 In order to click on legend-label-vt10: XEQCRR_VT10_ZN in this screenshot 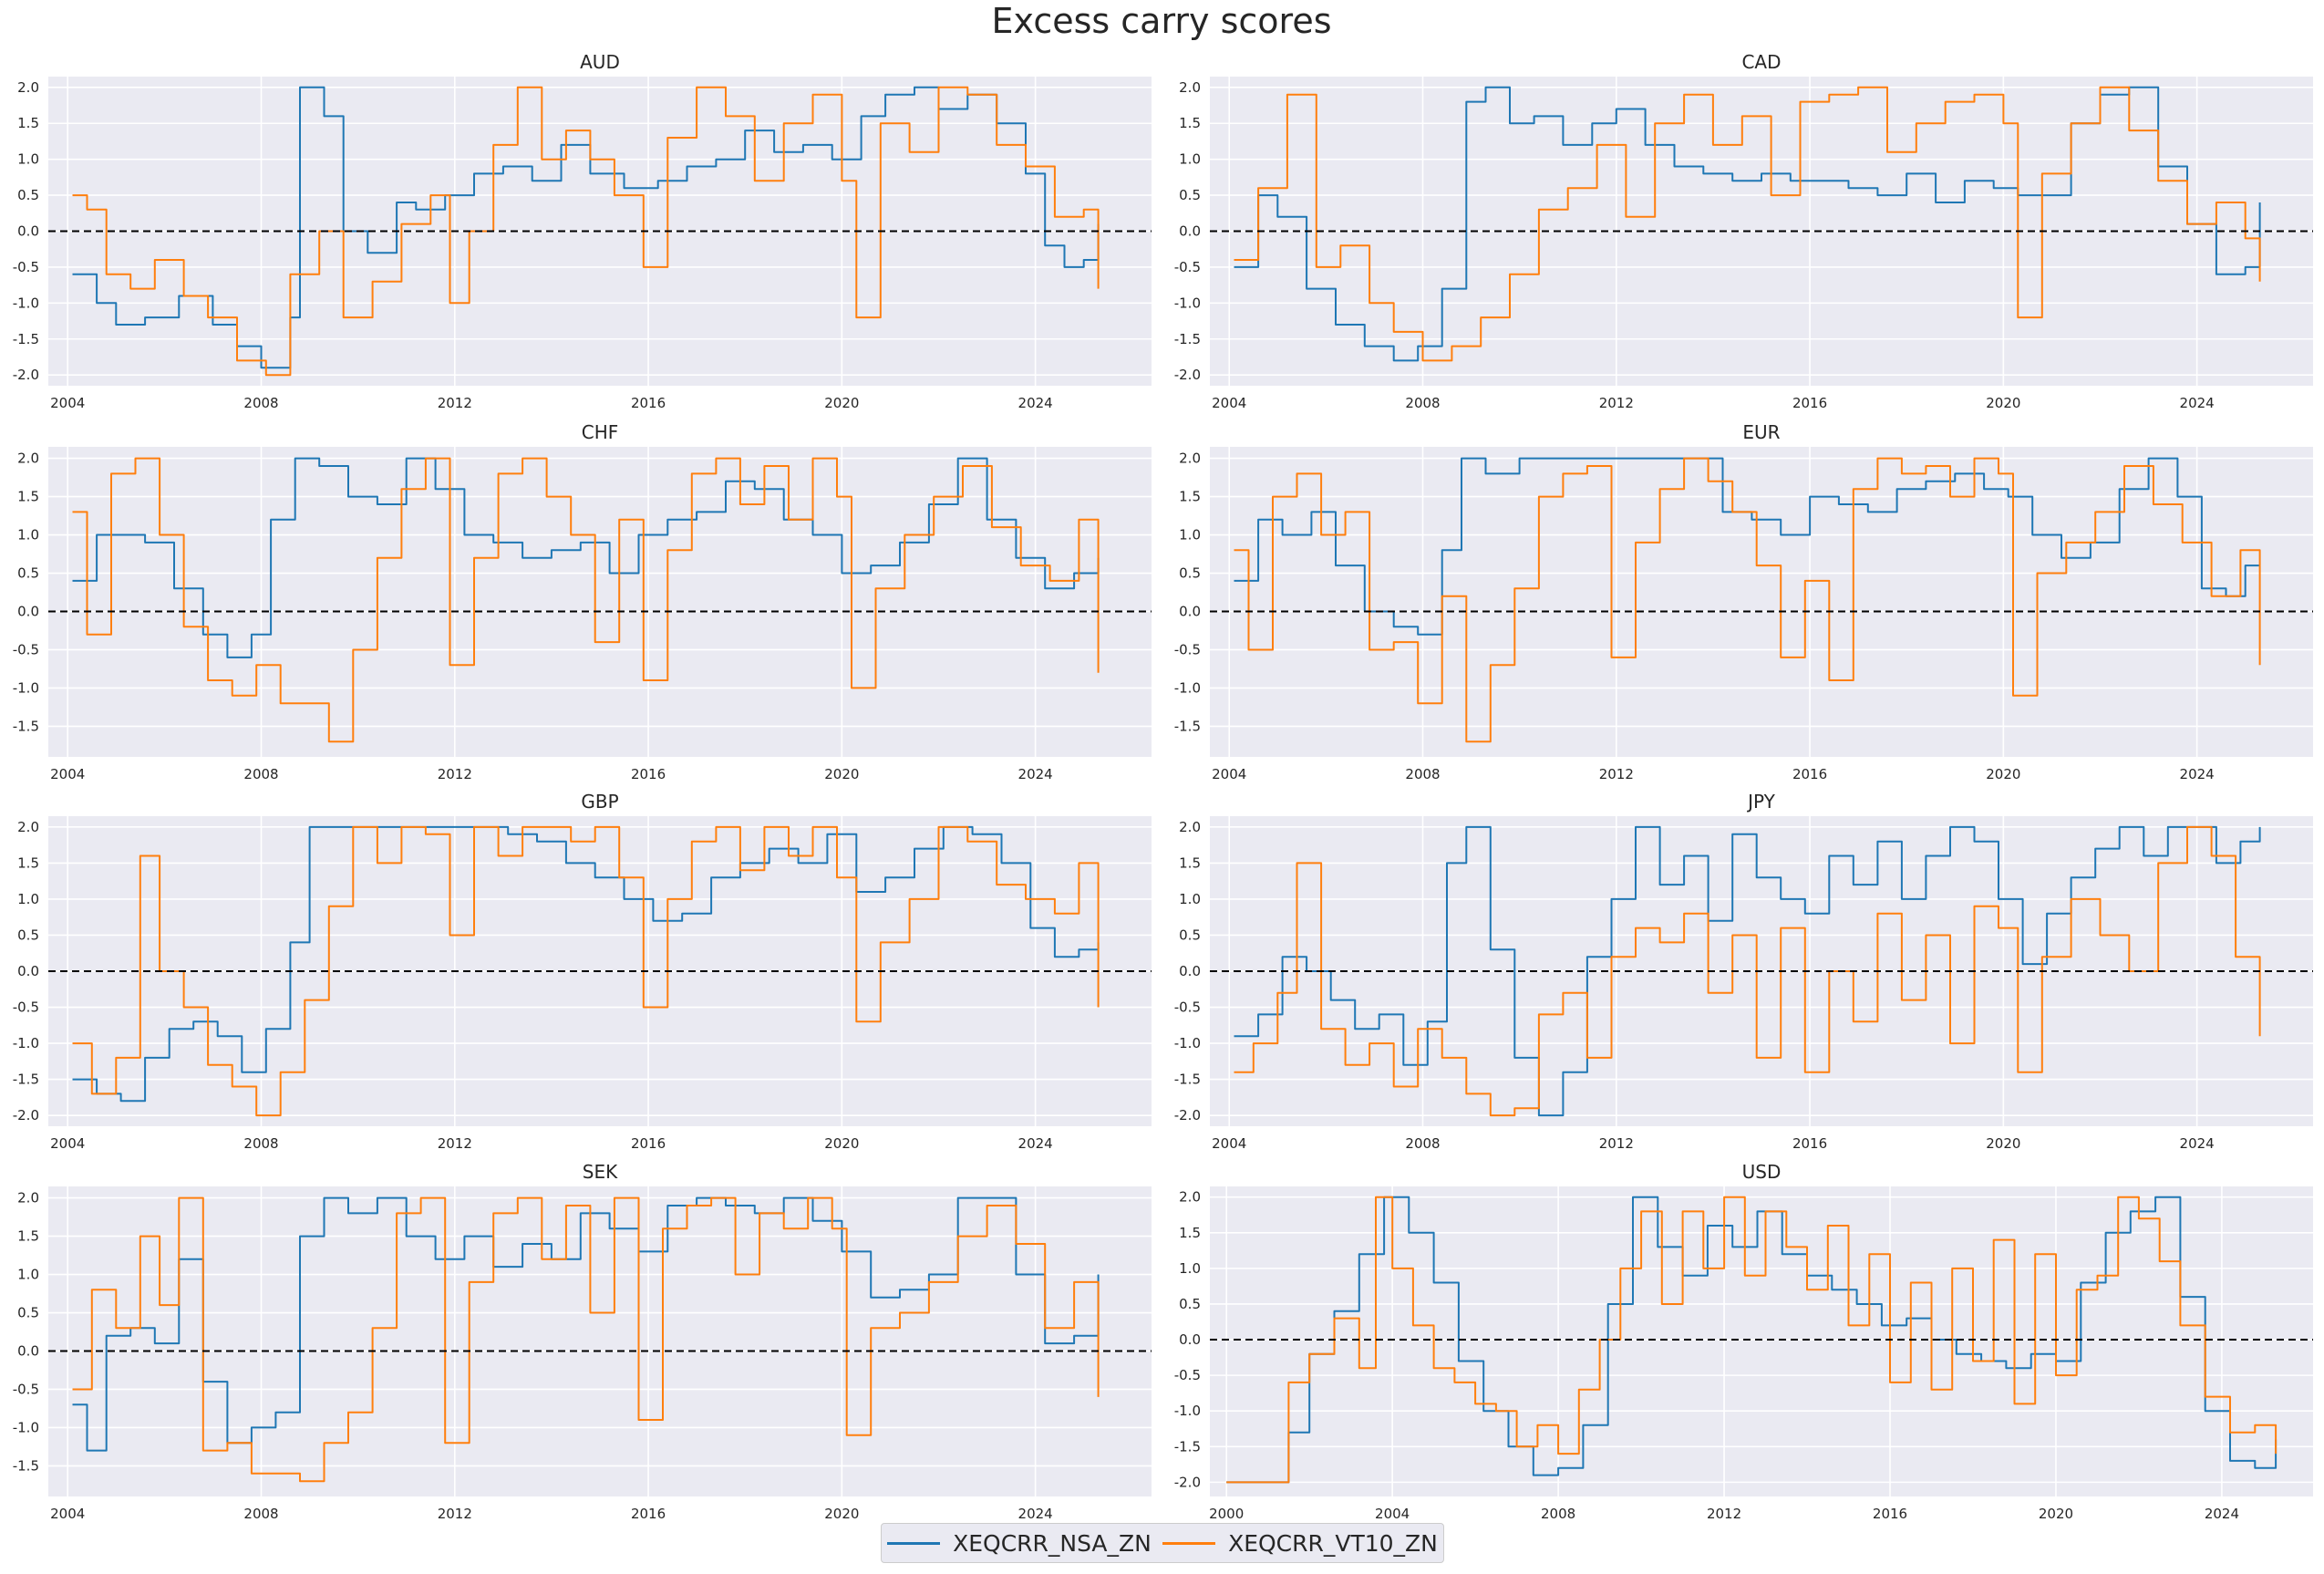, I will do `click(1333, 1543)`.